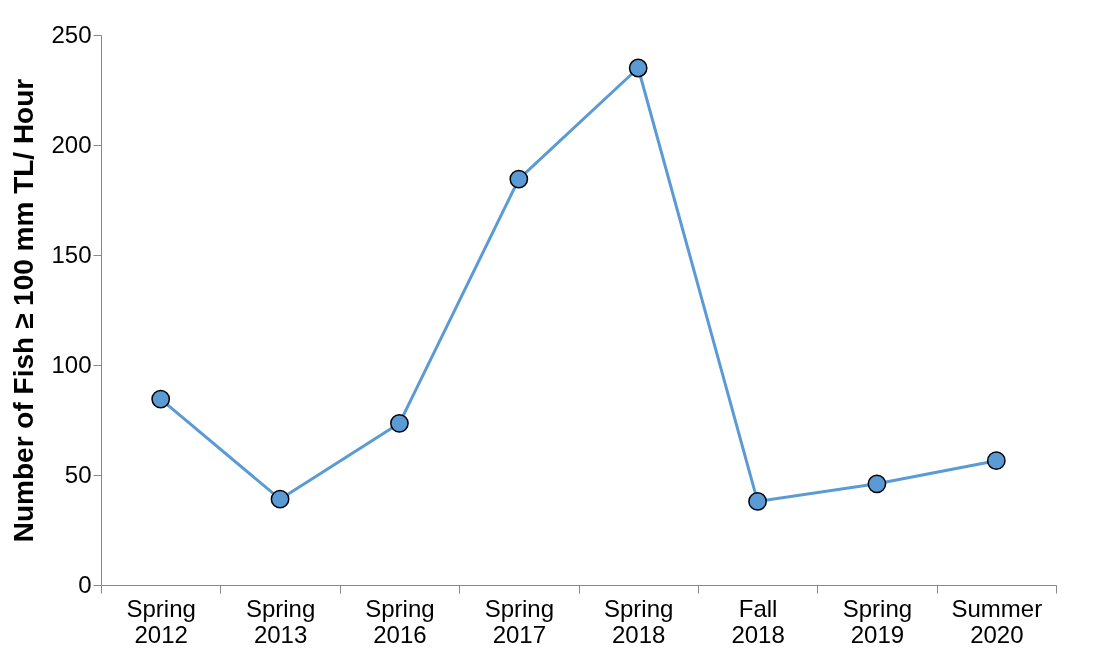  Describe the element at coordinates (71, 34) in the screenshot. I see `y-tick-label: 250` at that location.